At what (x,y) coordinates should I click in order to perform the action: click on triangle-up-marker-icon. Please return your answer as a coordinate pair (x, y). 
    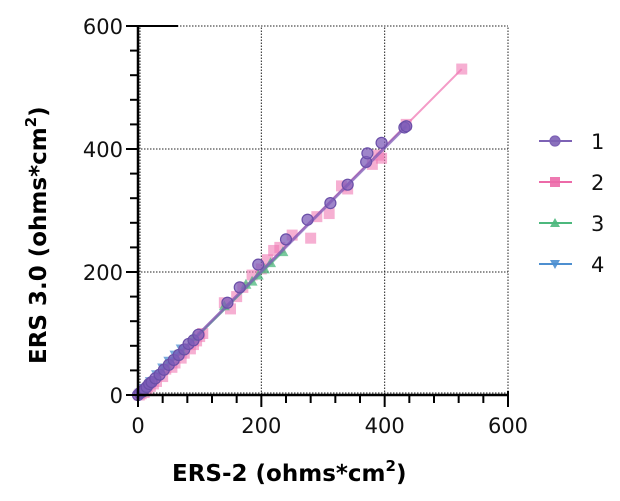
    Looking at the image, I should click on (555, 222).